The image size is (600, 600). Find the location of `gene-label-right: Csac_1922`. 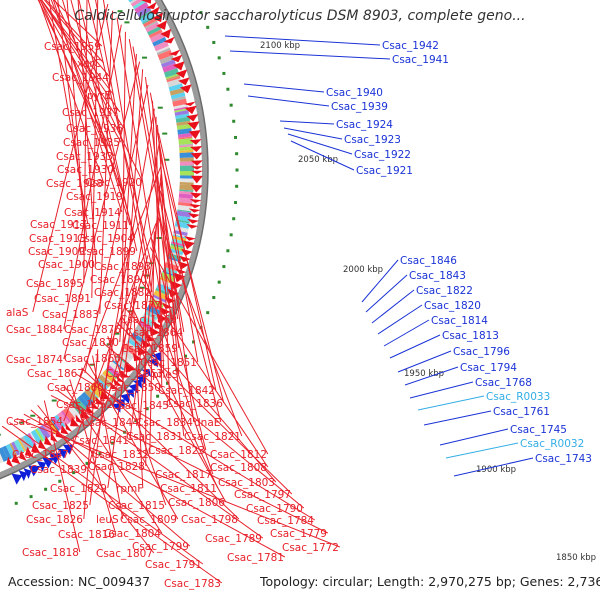

gene-label-right: Csac_1922 is located at coordinates (382, 155).